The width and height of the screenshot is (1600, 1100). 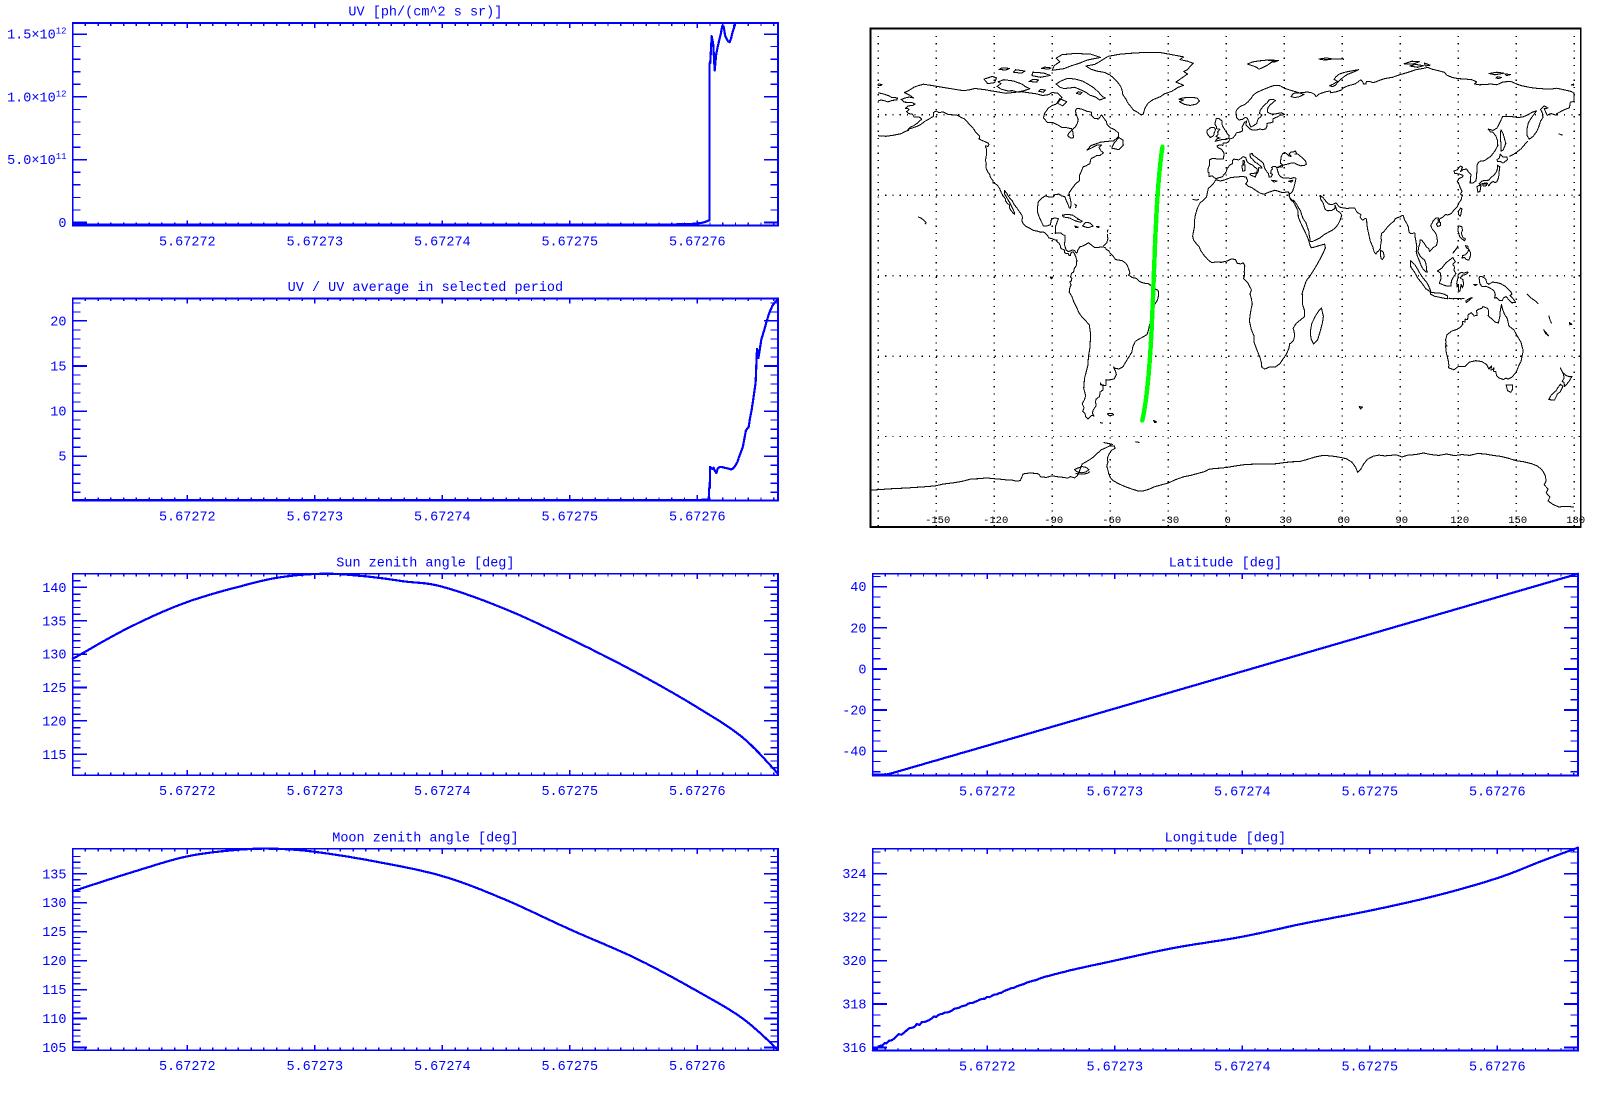 What do you see at coordinates (858, 588) in the screenshot?
I see `svg-text: 40` at bounding box center [858, 588].